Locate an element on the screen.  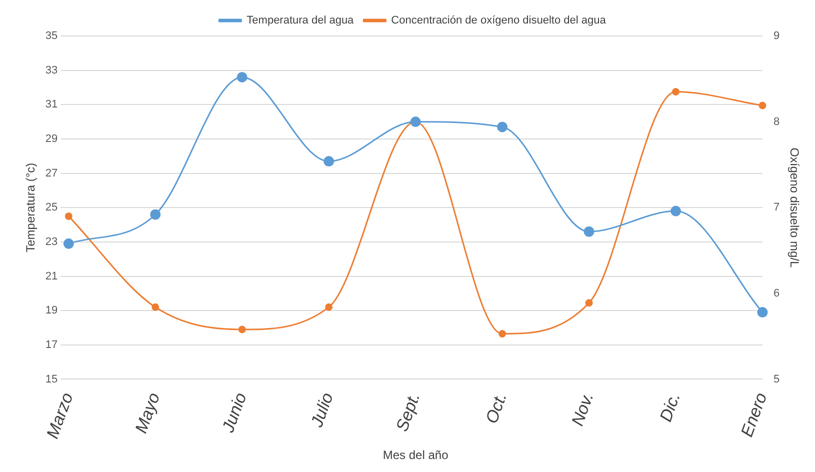
y-tick-label: 29 is located at coordinates (51, 139).